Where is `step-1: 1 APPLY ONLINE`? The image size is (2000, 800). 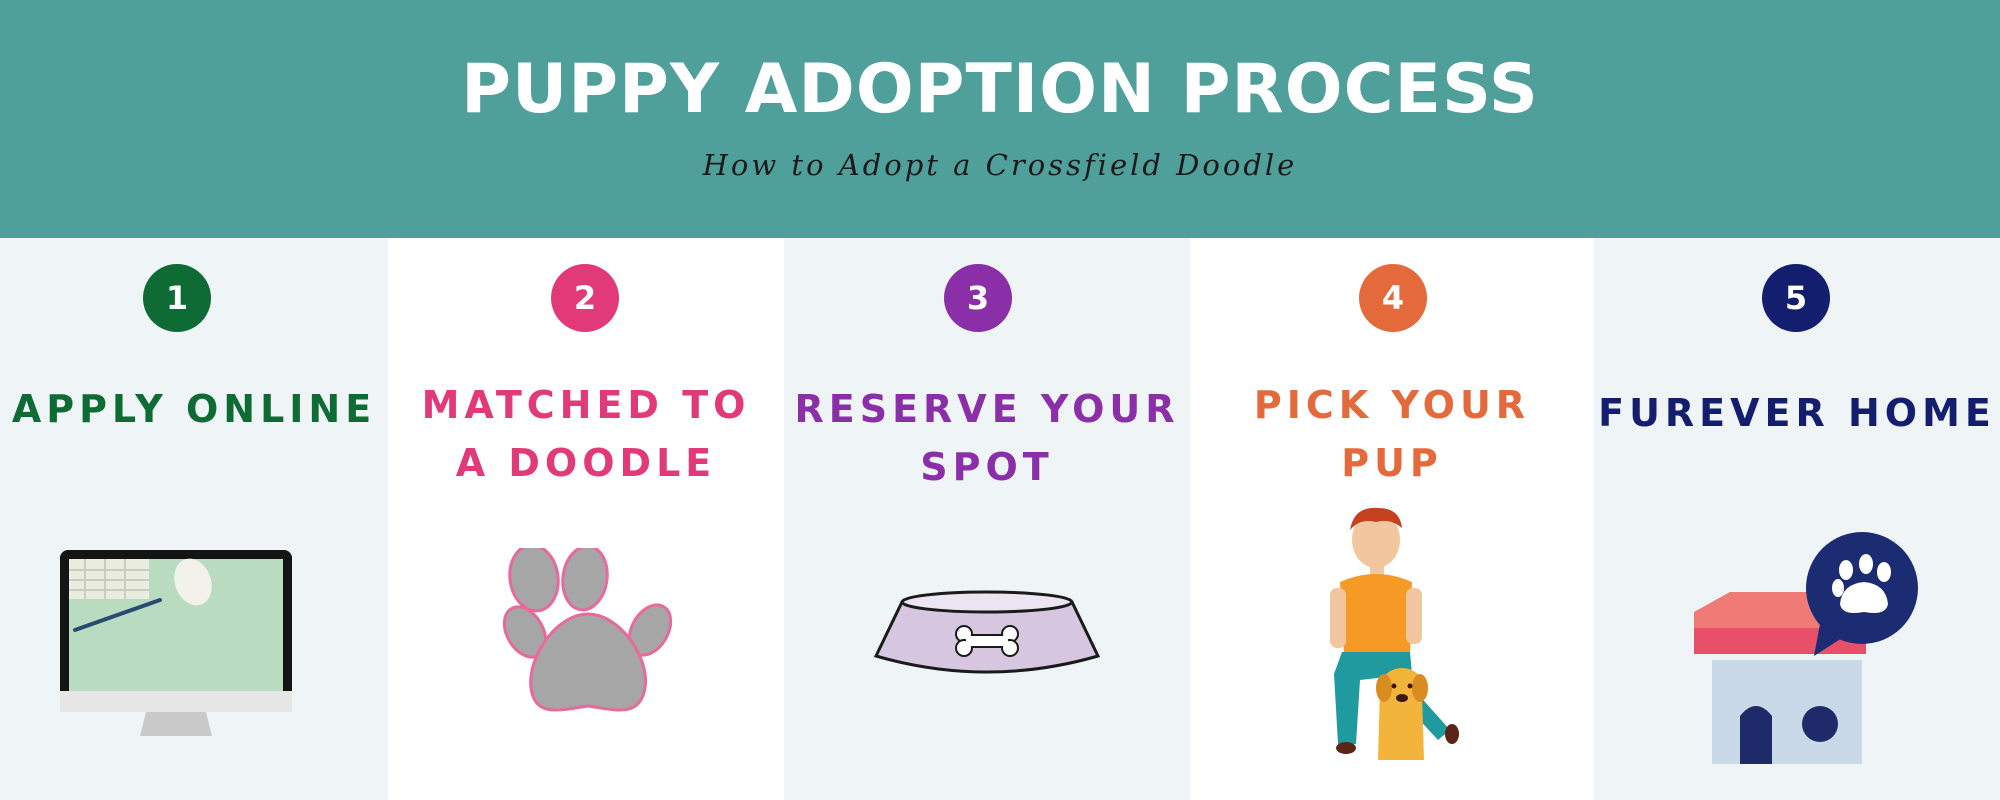 step-1: 1 APPLY ONLINE is located at coordinates (194, 519).